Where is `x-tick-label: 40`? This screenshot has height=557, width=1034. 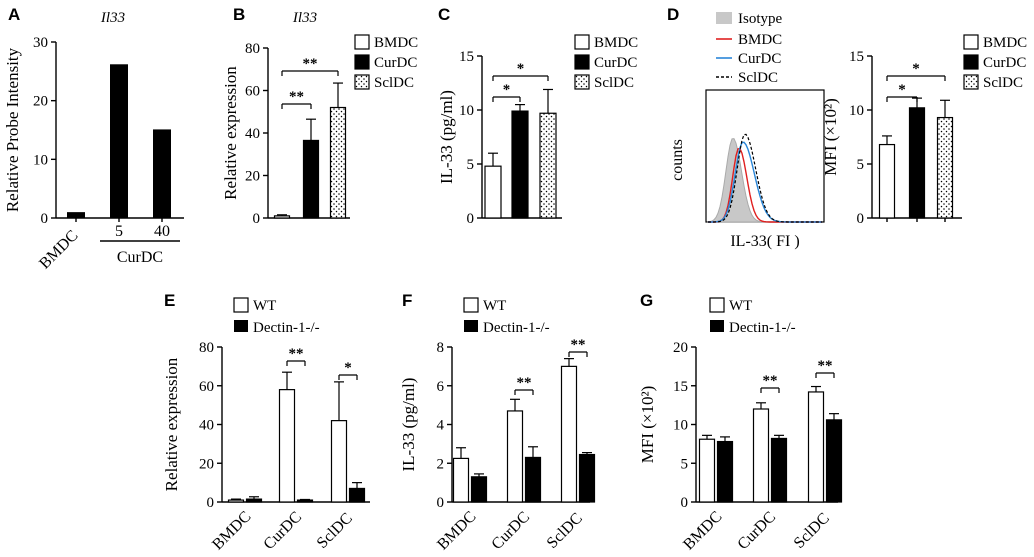
x-tick-label: 40 is located at coordinates (162, 231).